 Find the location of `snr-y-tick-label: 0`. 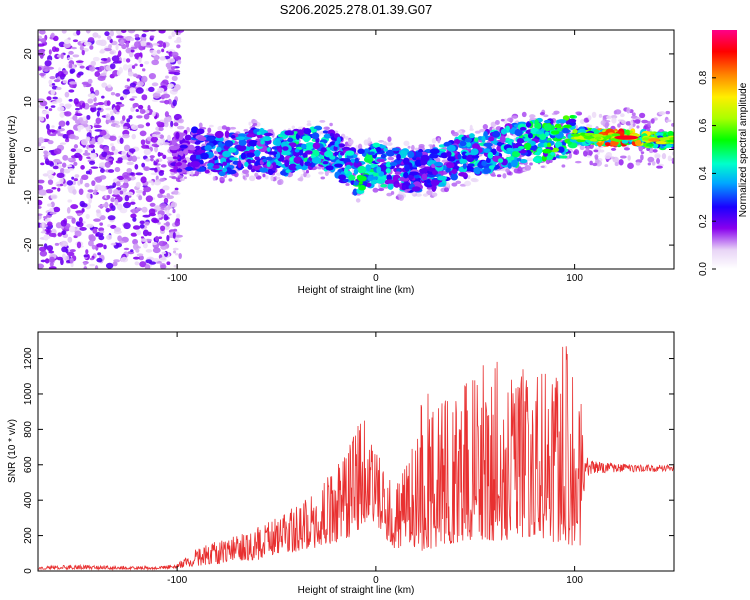

snr-y-tick-label: 0 is located at coordinates (28, 571).